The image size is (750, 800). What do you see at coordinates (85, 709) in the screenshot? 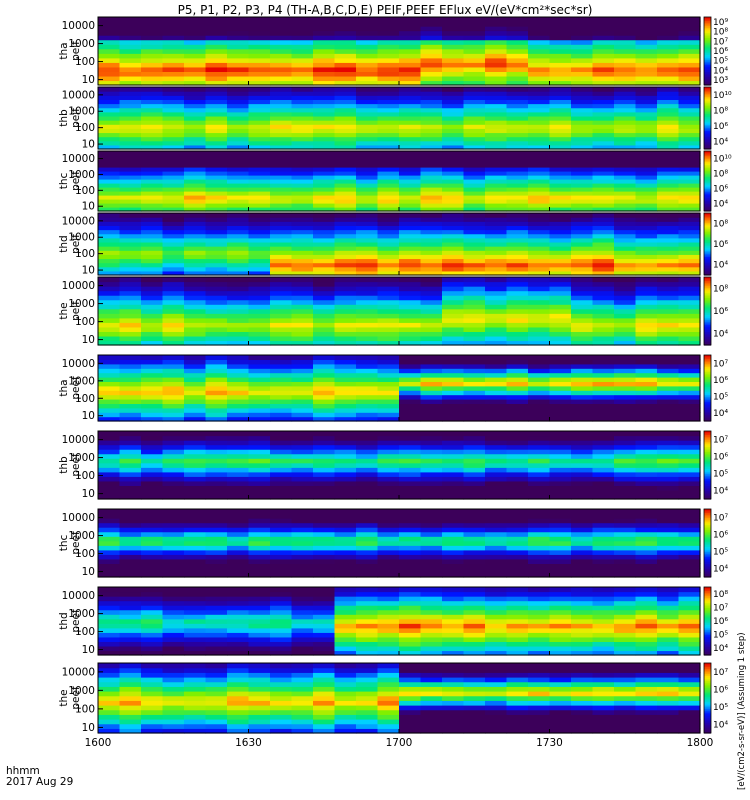
I see `y-tick-label: 100` at bounding box center [85, 709].